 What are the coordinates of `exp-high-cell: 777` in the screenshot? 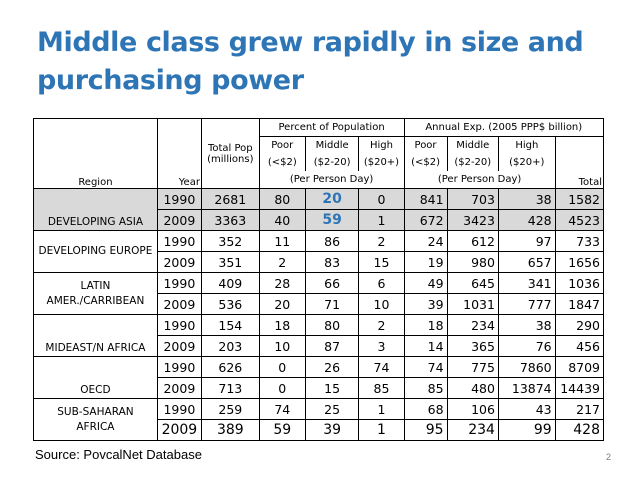 It's located at (526, 304).